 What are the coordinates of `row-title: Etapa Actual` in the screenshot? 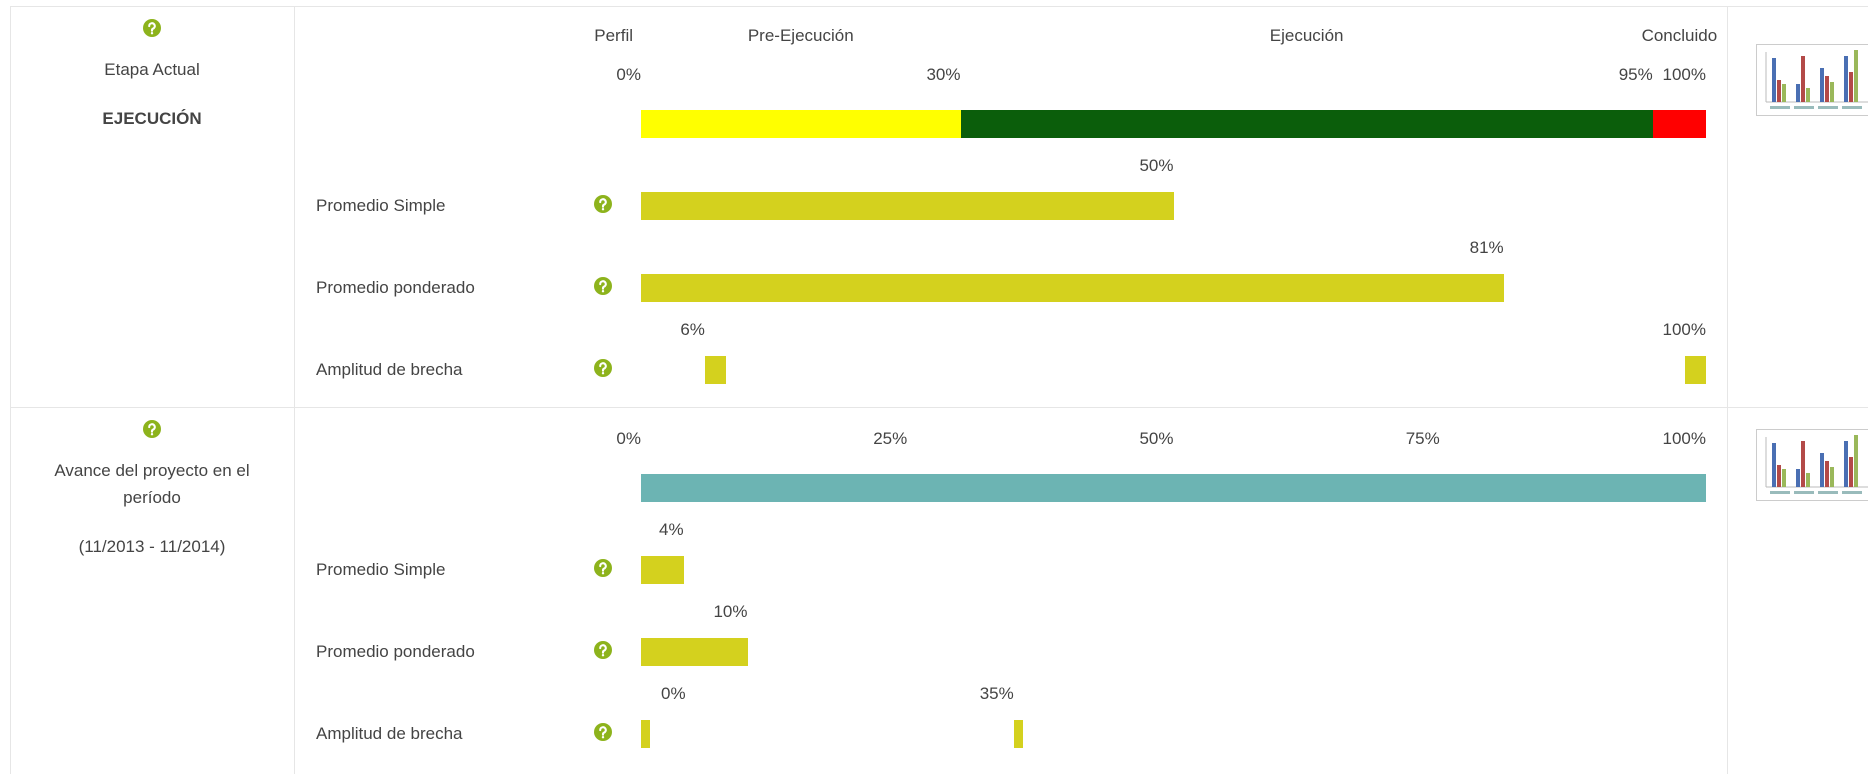 It's located at (152, 69).